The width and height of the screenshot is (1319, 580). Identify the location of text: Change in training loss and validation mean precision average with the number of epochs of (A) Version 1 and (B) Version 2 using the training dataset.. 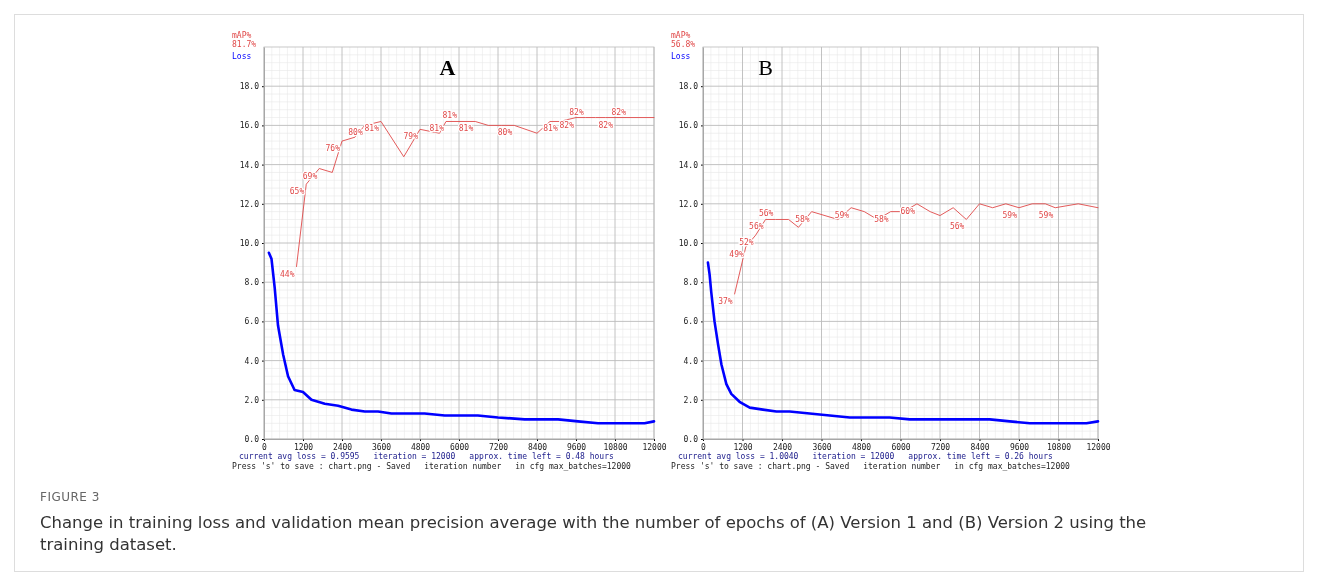
(594, 534).